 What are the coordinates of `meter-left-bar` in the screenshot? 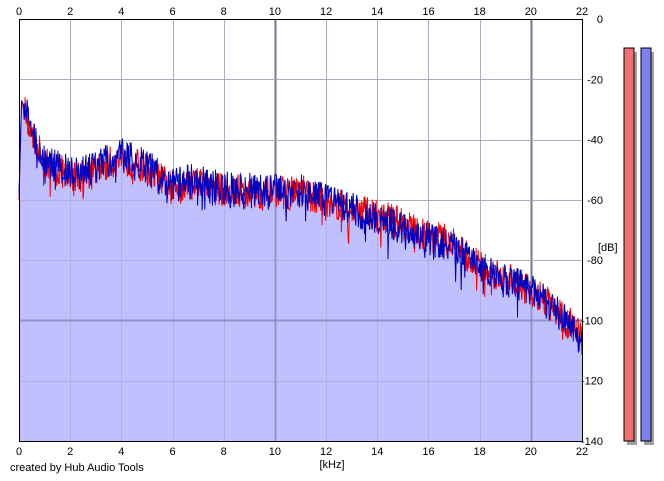 It's located at (629, 244).